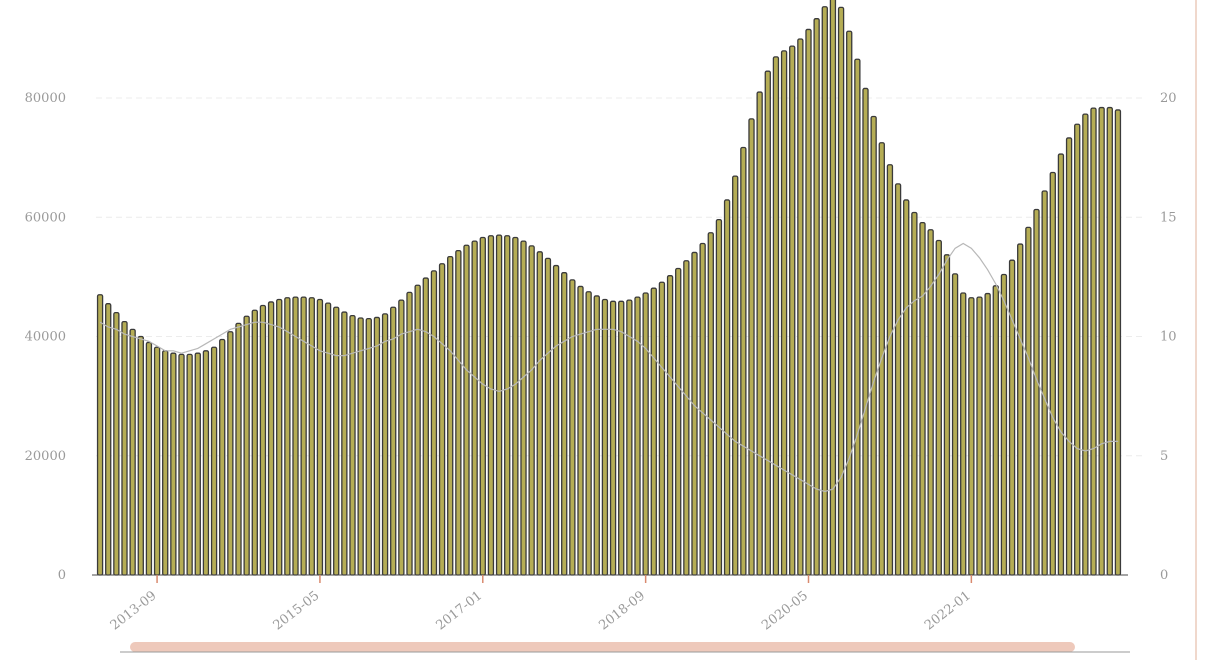 The image size is (1217, 660). I want to click on y-tick-label-right: 0, so click(1164, 575).